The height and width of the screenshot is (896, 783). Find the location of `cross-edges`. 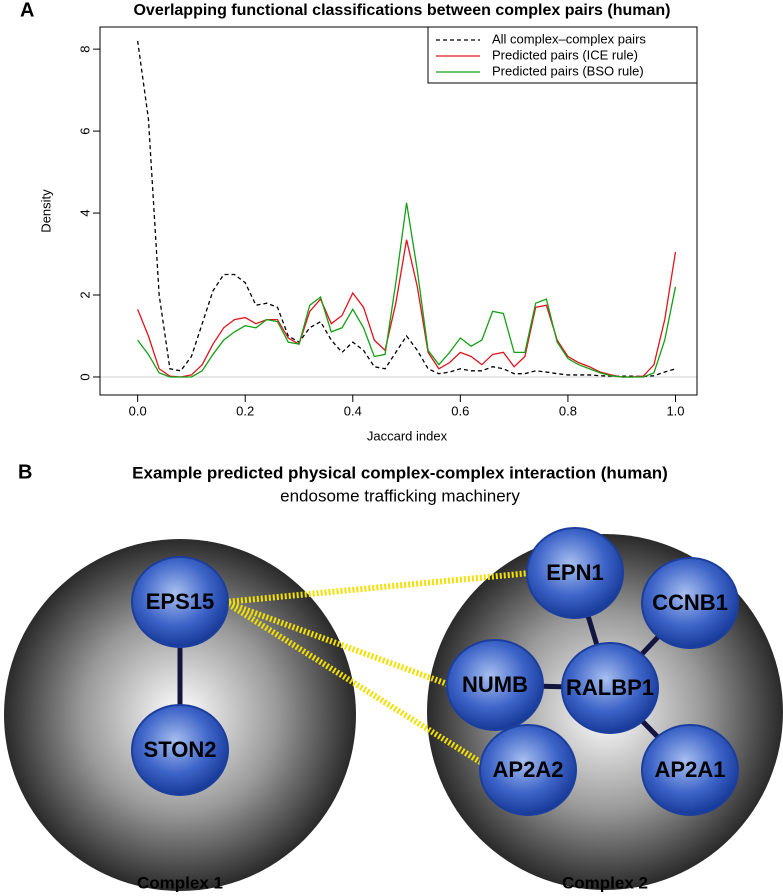

cross-edges is located at coordinates (377, 669).